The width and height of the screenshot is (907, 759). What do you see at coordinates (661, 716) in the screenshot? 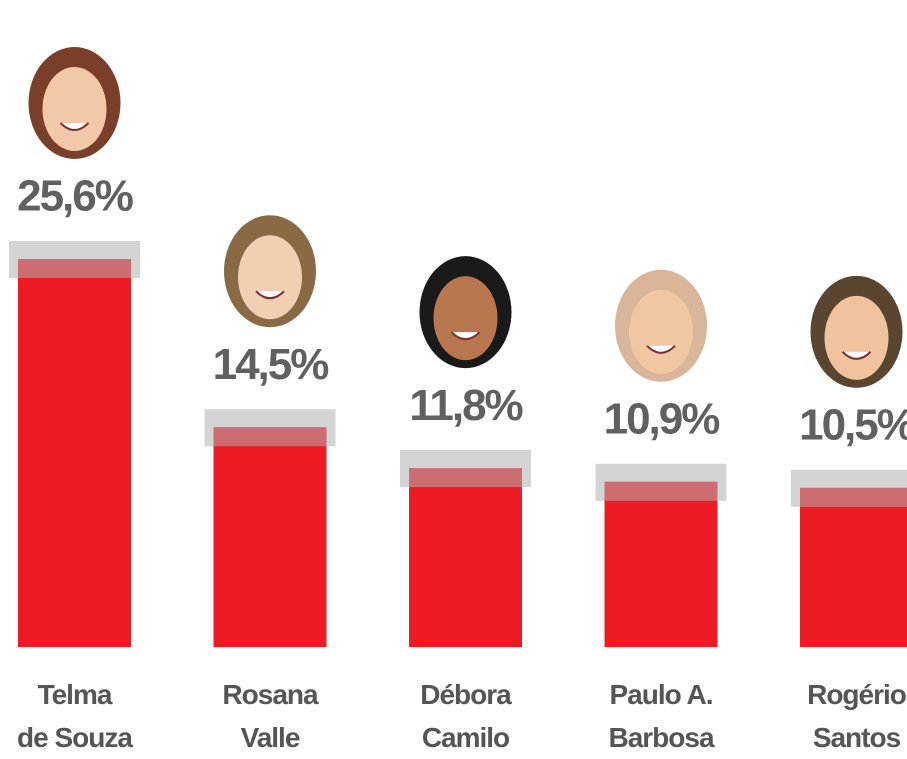
I see `x-tick-label: Paulo A. Barbosa` at bounding box center [661, 716].